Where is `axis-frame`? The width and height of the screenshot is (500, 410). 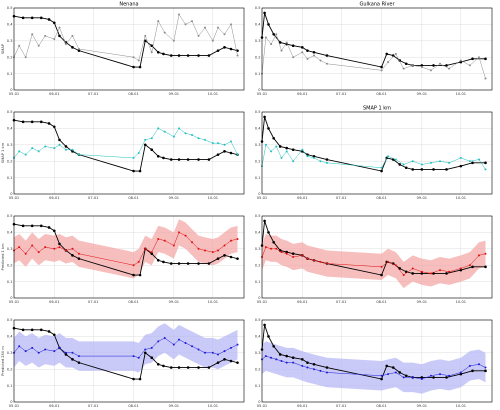
axis-frame is located at coordinates (377, 257).